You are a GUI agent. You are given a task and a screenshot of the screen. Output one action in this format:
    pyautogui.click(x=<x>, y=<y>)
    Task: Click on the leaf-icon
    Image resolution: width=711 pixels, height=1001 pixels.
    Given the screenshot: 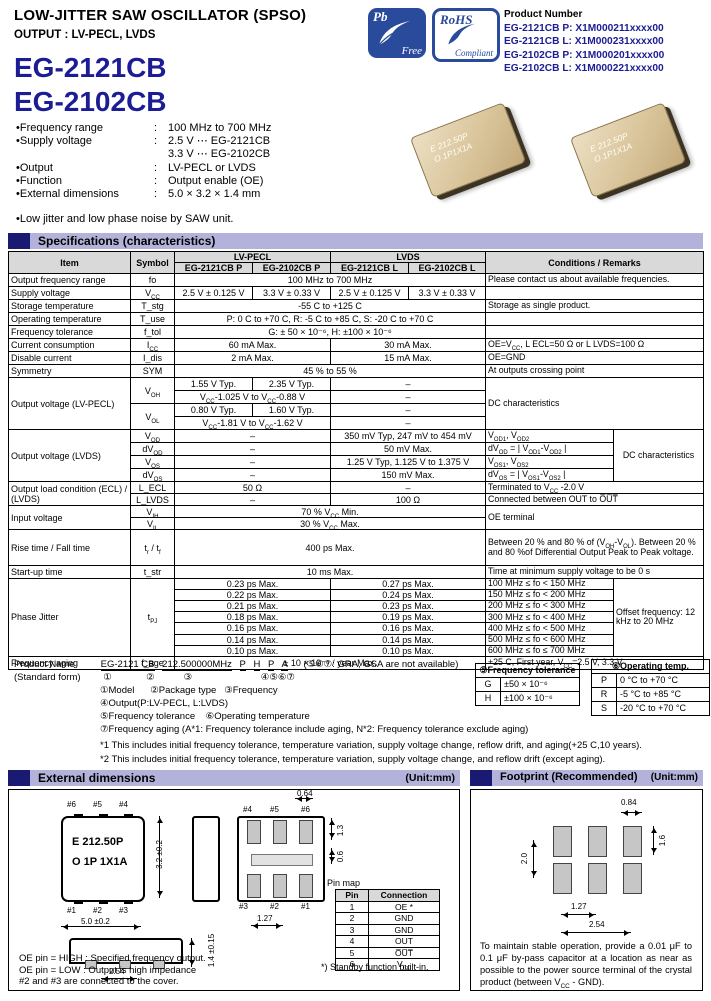 What is the action you would take?
    pyautogui.click(x=462, y=34)
    